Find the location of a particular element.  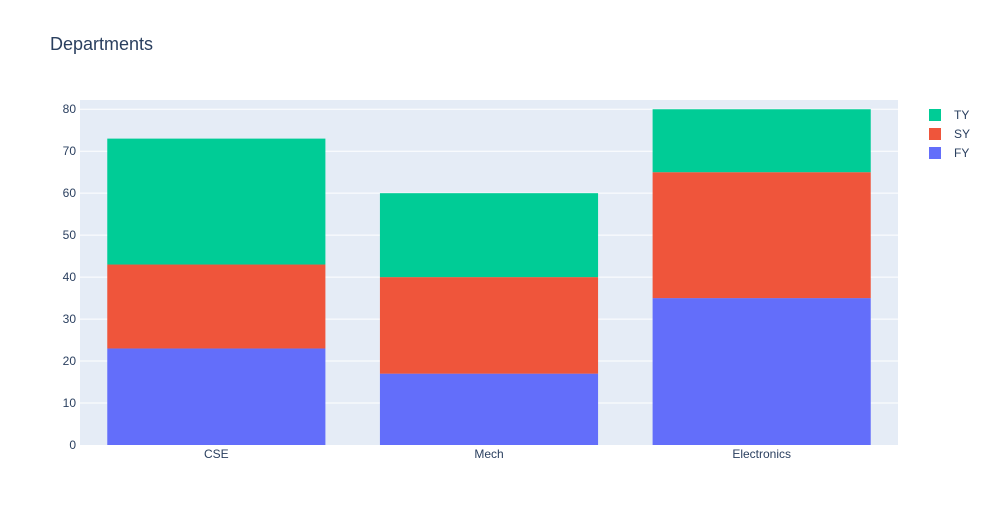

legend: TY SY FY is located at coordinates (949, 134).